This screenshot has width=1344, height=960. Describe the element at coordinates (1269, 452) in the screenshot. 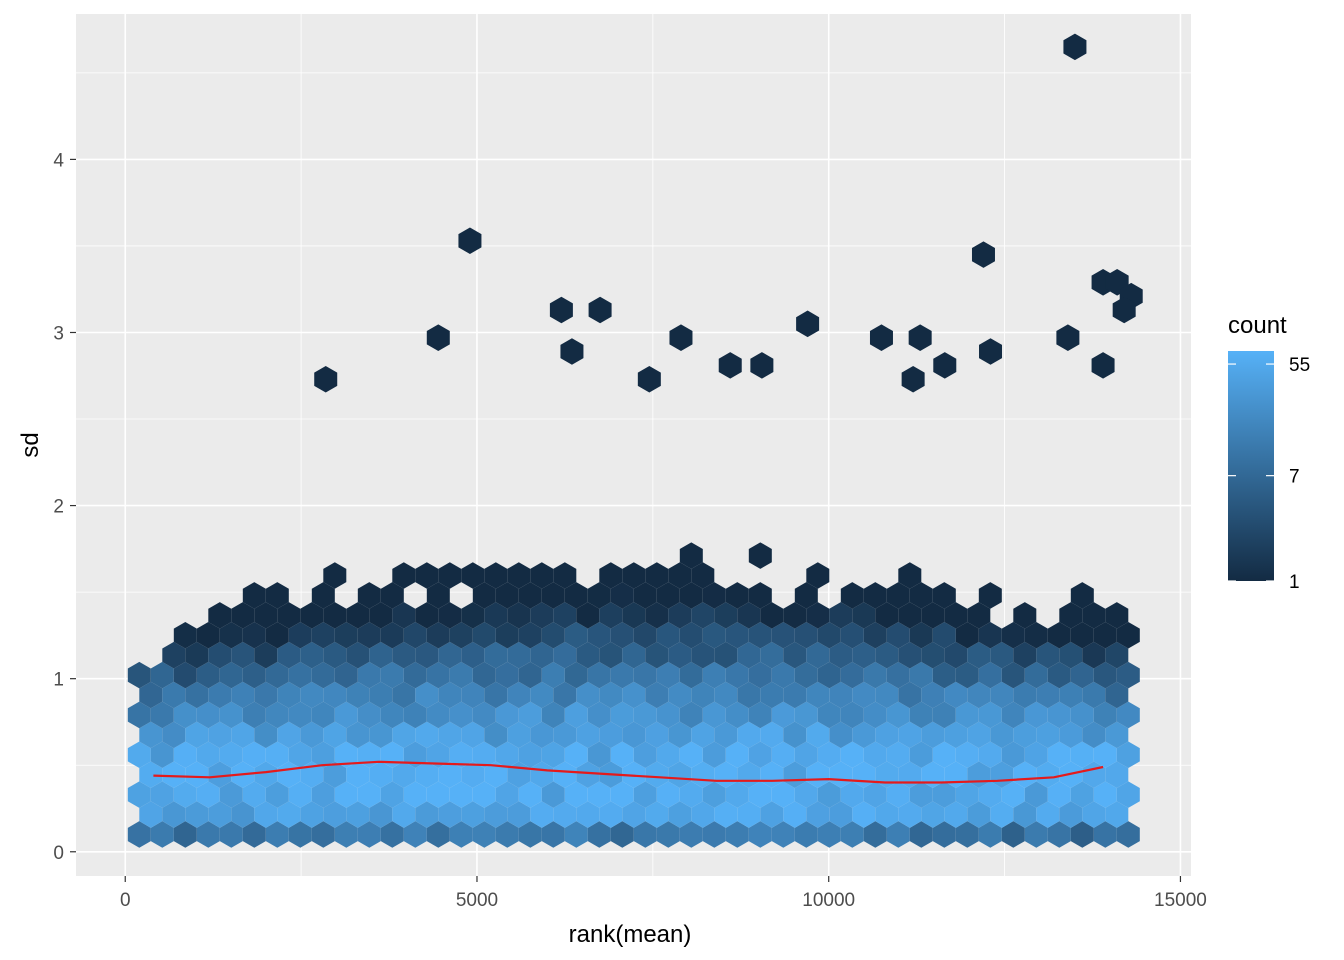

I see `legend: count 55 7 1` at that location.